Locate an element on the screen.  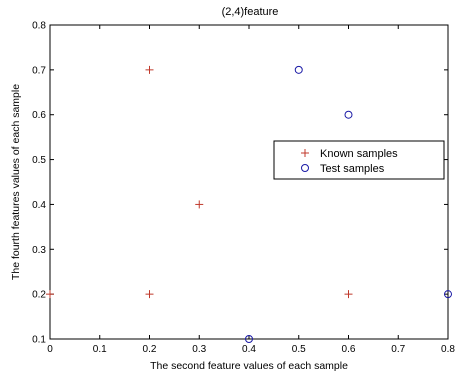
y-tick-label: 0.8 is located at coordinates (39, 26).